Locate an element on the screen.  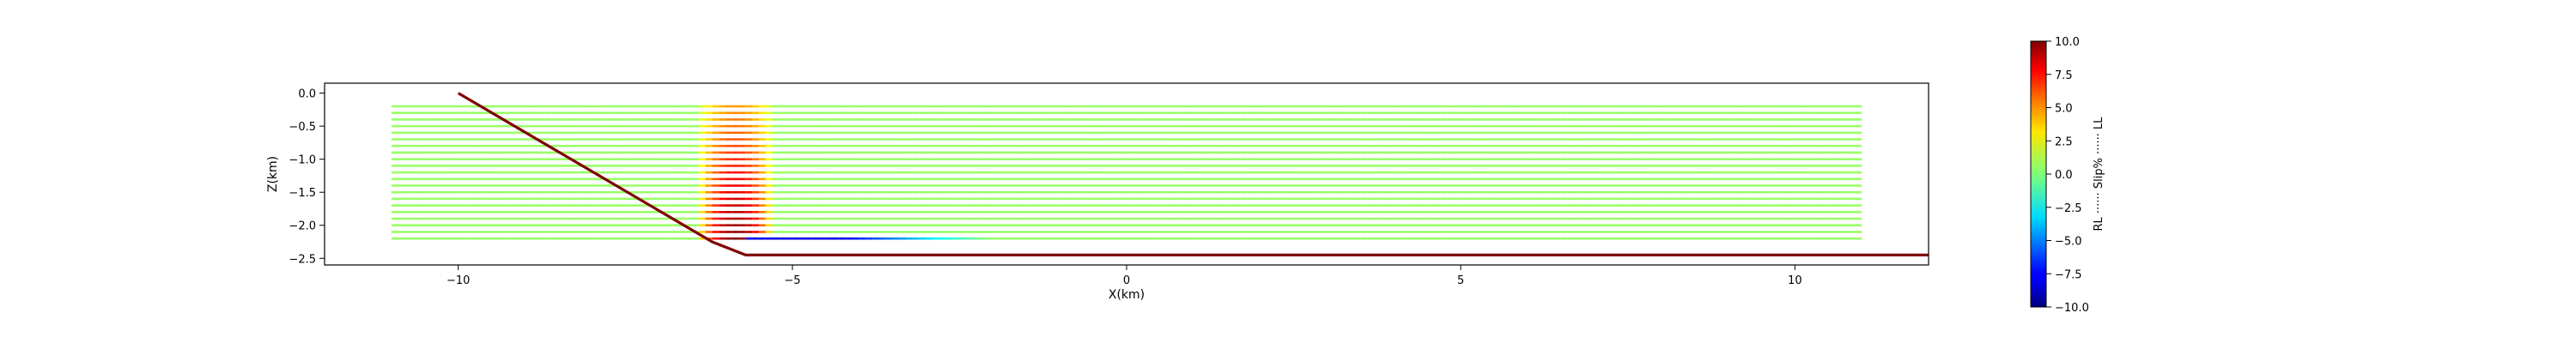
y-tick-label: −1.0 is located at coordinates (302, 161).